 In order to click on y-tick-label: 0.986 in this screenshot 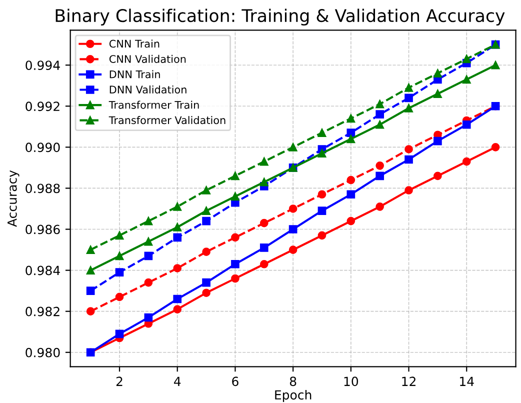, I will do `click(43, 229)`.